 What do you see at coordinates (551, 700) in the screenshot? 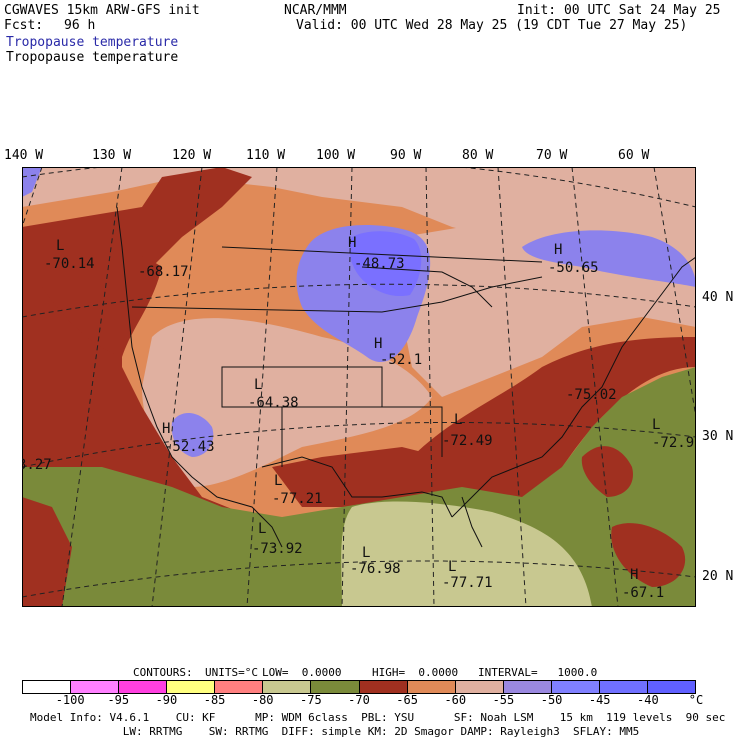
I see `legend-tick-label: -50` at bounding box center [551, 700].